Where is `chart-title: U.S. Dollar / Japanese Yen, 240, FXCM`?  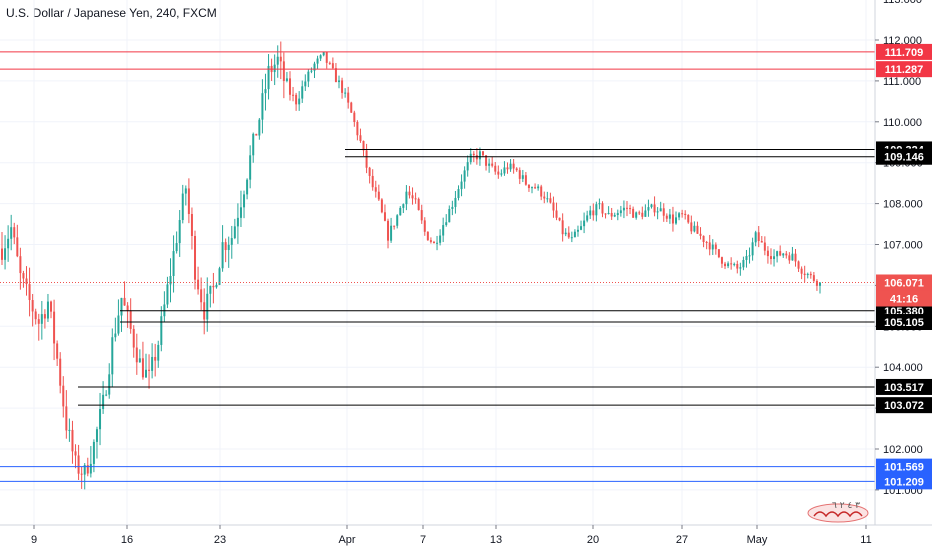
chart-title: U.S. Dollar / Japanese Yen, 240, FXCM is located at coordinates (111, 13).